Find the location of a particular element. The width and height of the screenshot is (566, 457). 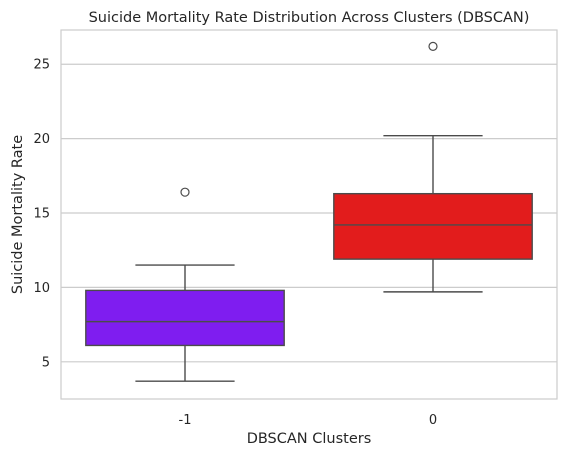

x-tick-labels: -1 0 is located at coordinates (308, 420).